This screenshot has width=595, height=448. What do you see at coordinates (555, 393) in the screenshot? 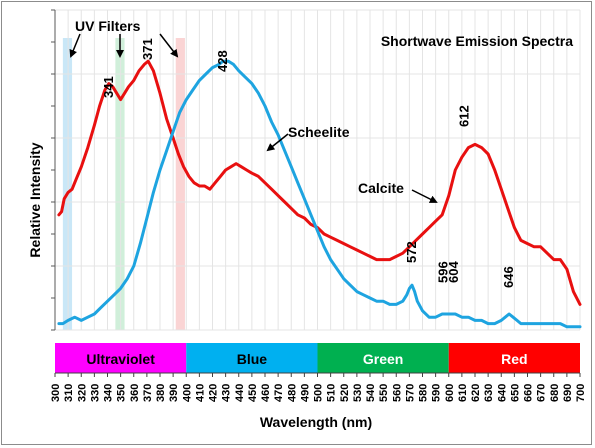
I see `x-tick-label-680: 680` at bounding box center [555, 393].